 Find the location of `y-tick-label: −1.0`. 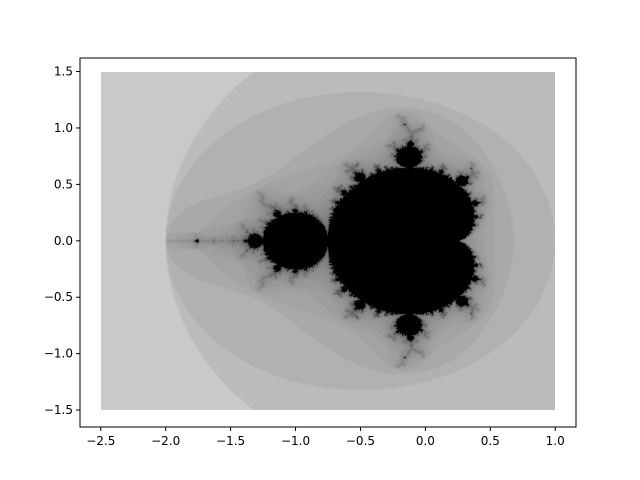

y-tick-label: −1.0 is located at coordinates (58, 354).